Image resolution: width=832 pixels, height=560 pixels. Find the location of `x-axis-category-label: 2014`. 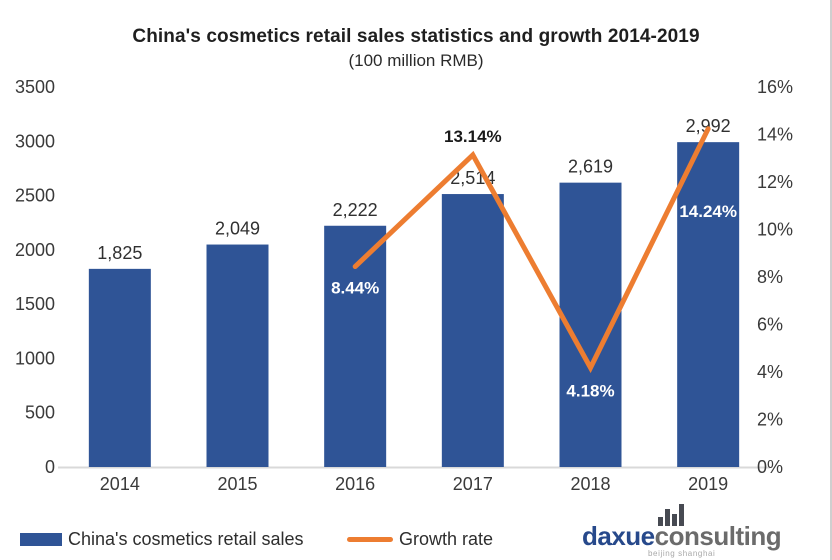

x-axis-category-label: 2014 is located at coordinates (120, 484).